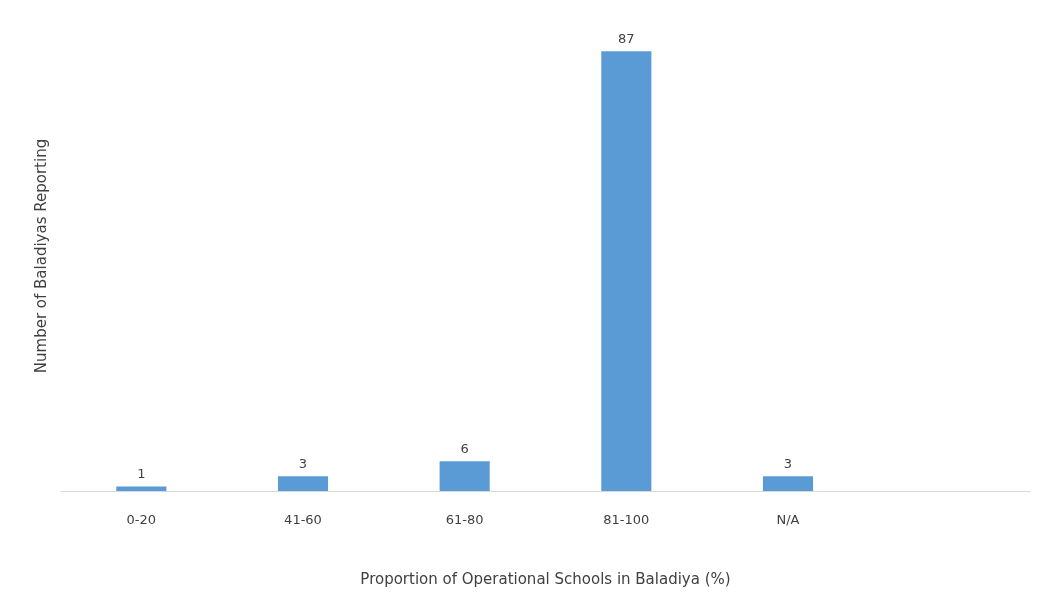  I want to click on x-tick-label: N/A, so click(788, 519).